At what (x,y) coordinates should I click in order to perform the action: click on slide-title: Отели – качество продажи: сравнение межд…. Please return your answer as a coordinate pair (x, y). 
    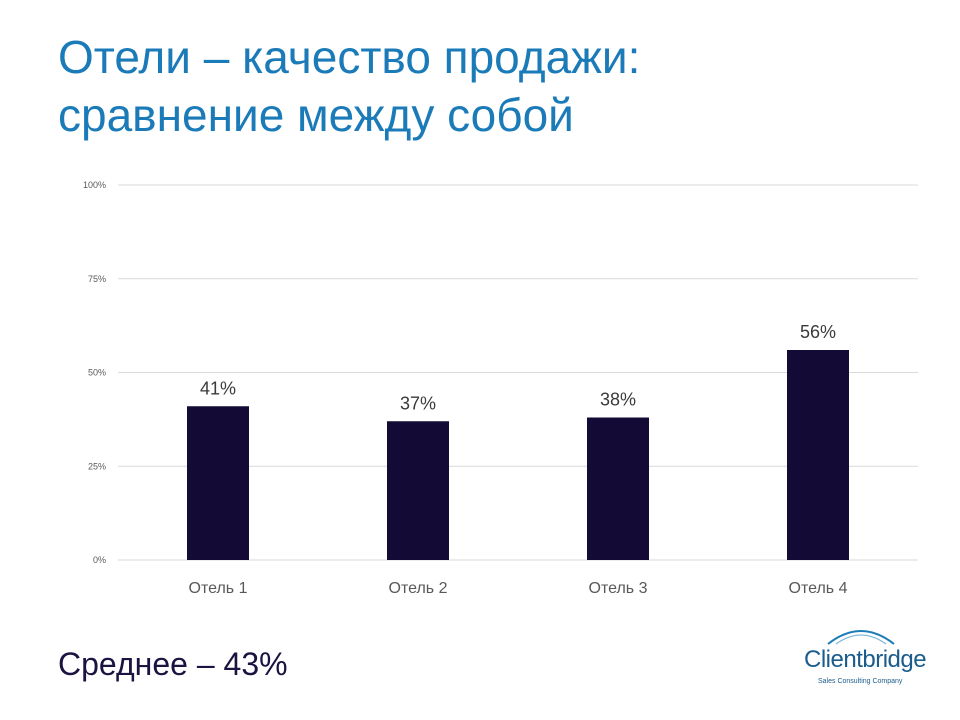
    Looking at the image, I should click on (488, 86).